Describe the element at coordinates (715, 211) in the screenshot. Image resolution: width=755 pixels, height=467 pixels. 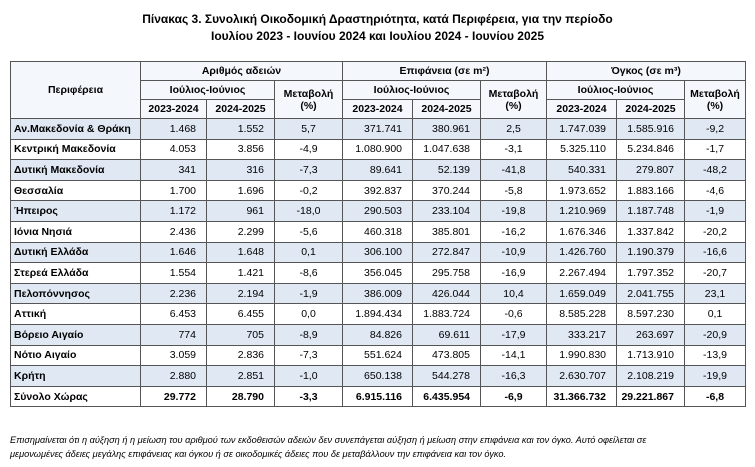
I see `cell-value: -1,9` at that location.